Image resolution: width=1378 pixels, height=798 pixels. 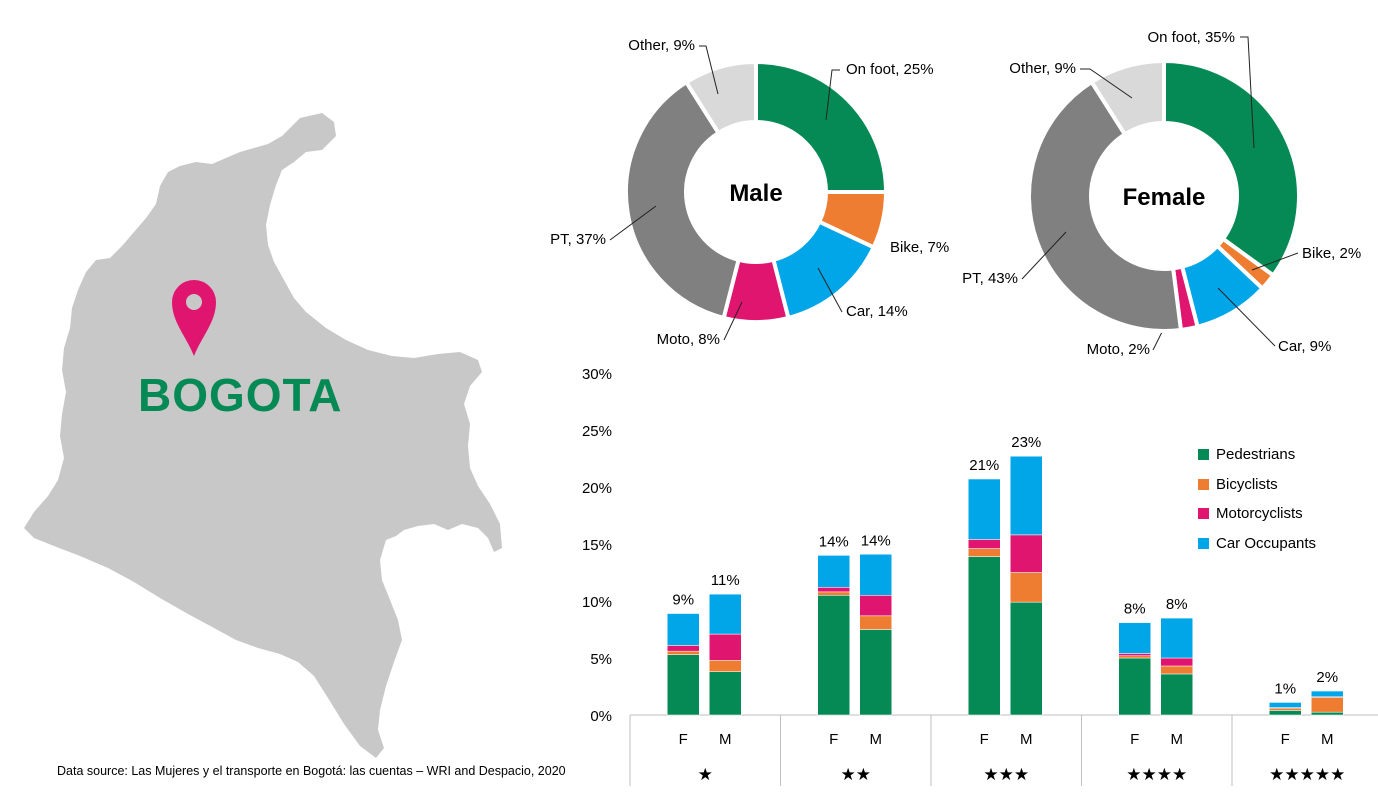 What do you see at coordinates (1266, 543) in the screenshot?
I see `legend-label: Car Occupants` at bounding box center [1266, 543].